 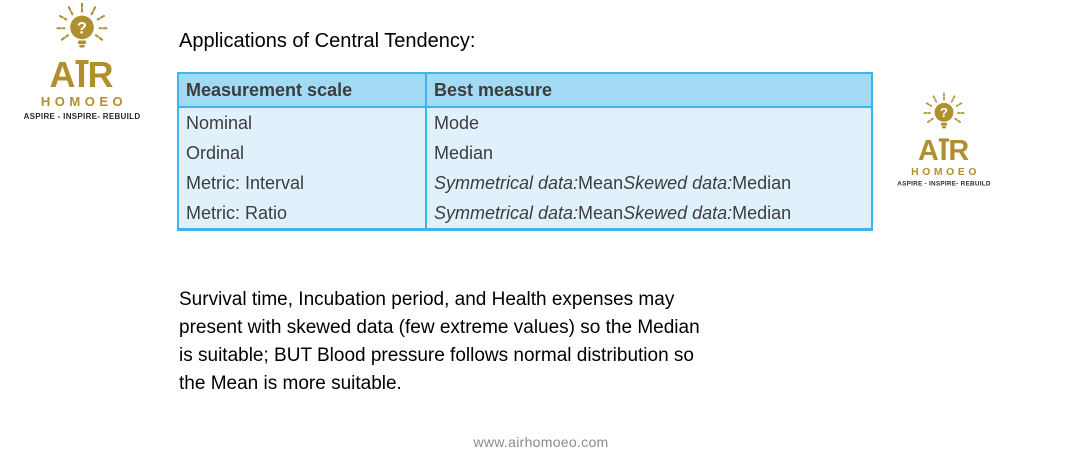 I want to click on page-title: Applications of Central Tendency:, so click(x=327, y=41).